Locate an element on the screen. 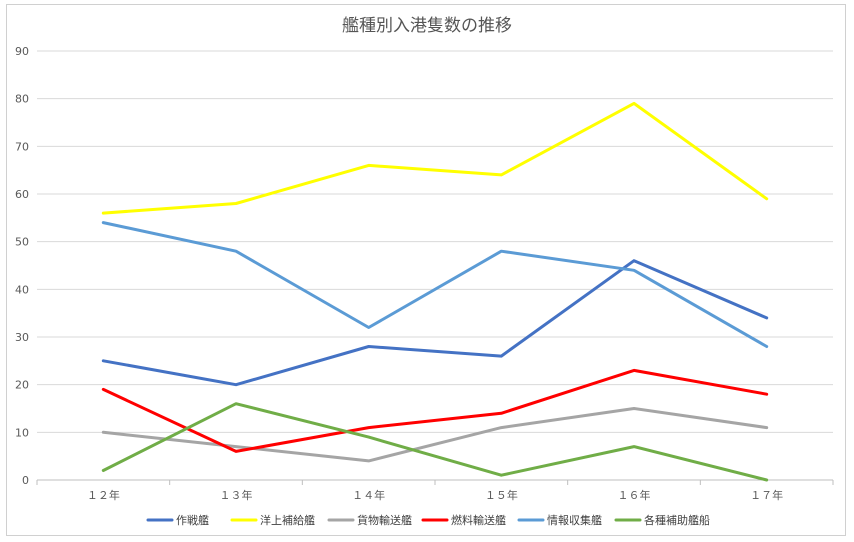 The height and width of the screenshot is (542, 854). x-tick-label: １２年 is located at coordinates (103, 495).